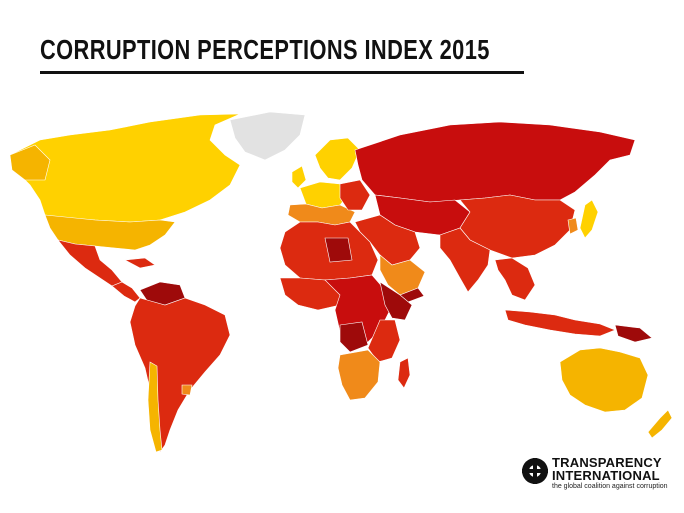 This screenshot has height=513, width=684. What do you see at coordinates (337, 159) in the screenshot?
I see `region-scandinavia` at bounding box center [337, 159].